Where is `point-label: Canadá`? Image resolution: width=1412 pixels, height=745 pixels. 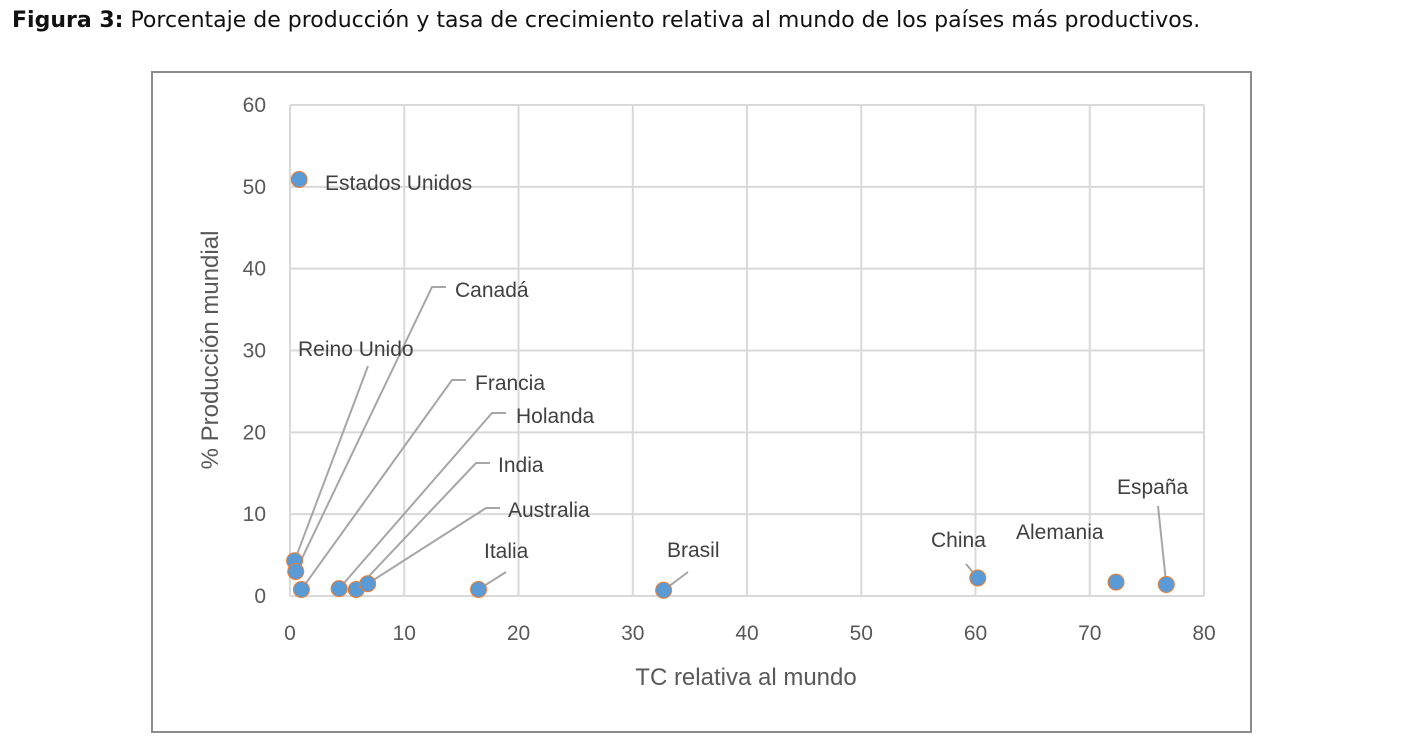 point-label: Canadá is located at coordinates (492, 290).